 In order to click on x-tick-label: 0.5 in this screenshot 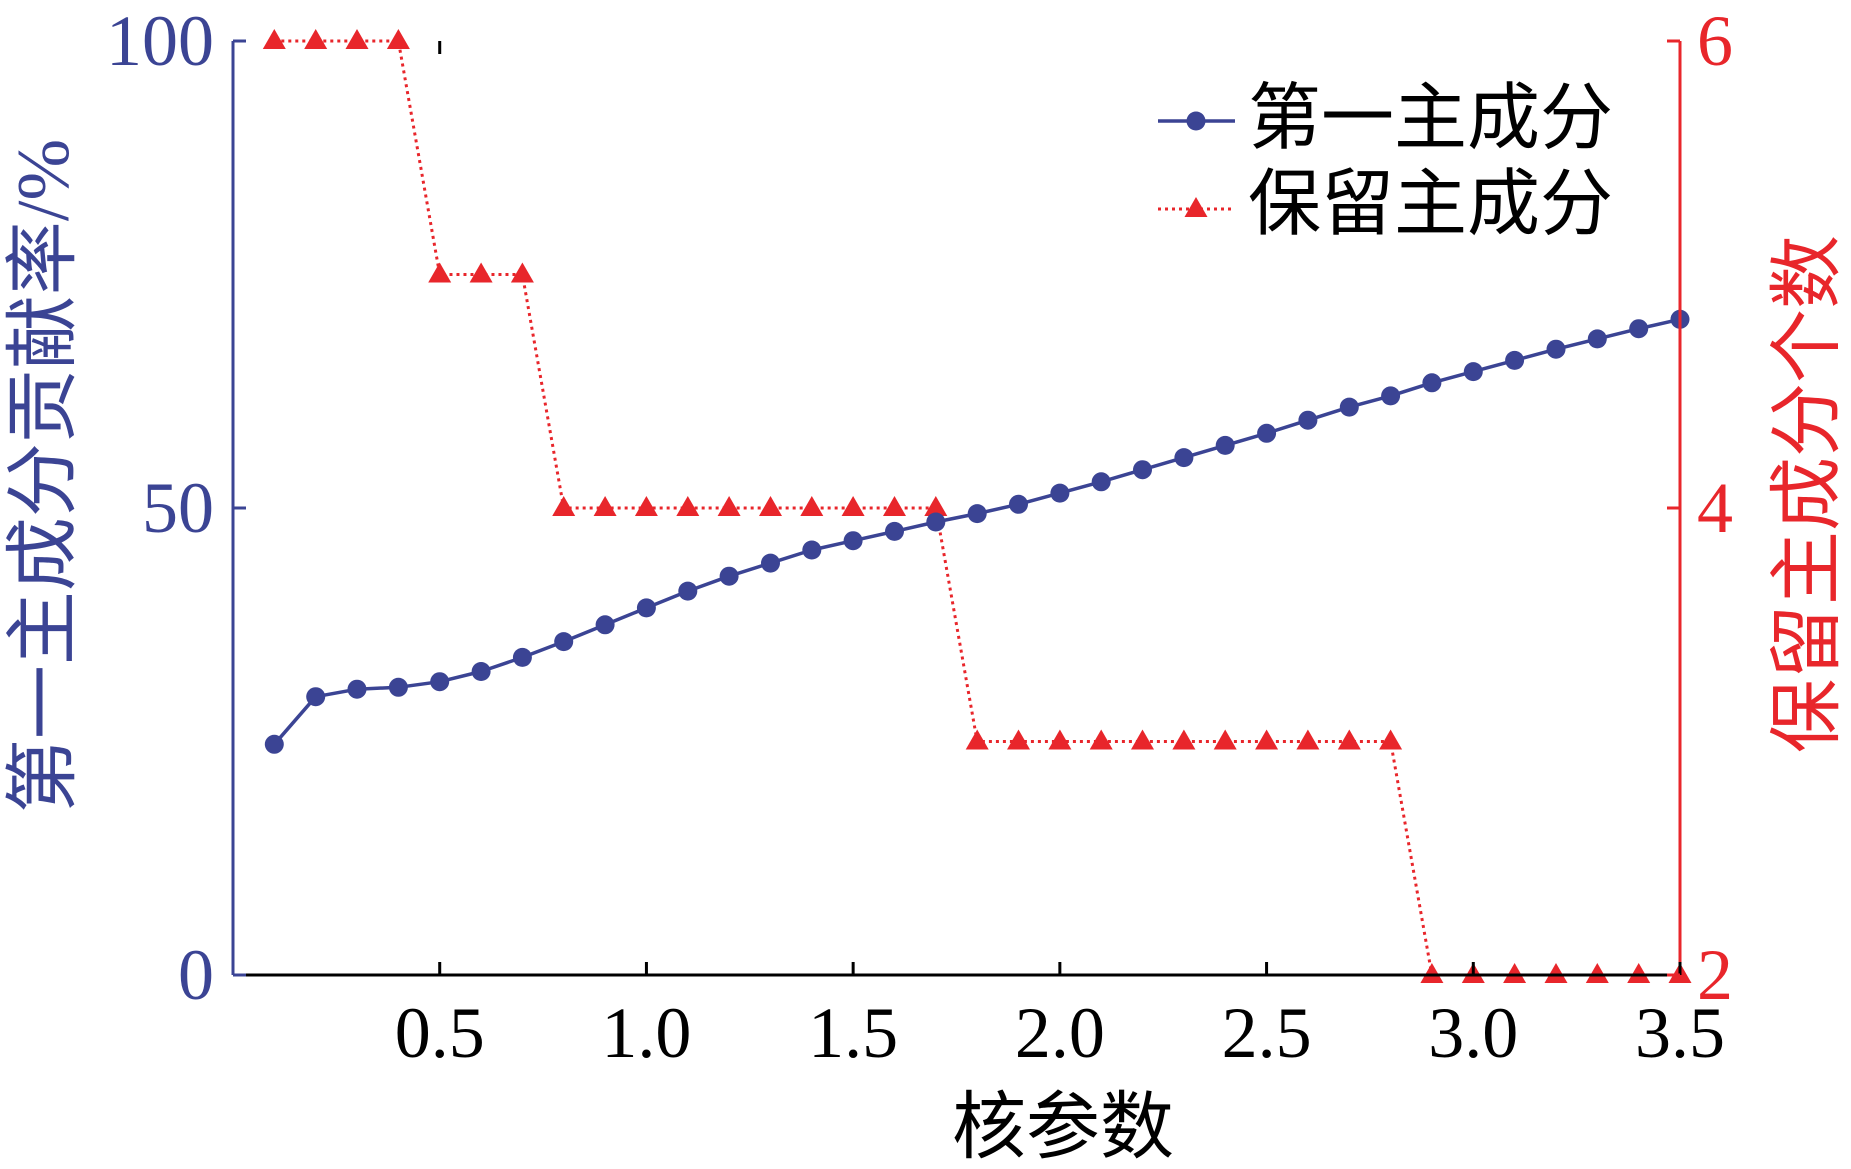, I will do `click(440, 1033)`.